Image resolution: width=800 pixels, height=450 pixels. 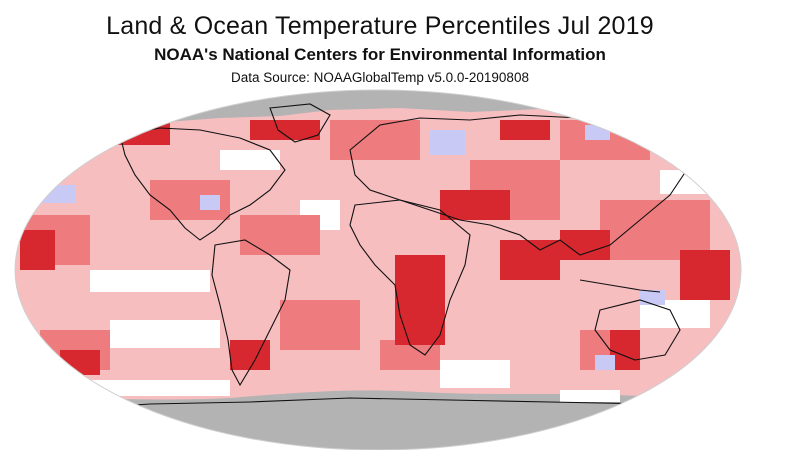 I want to click on africa-outline, so click(x=410, y=277).